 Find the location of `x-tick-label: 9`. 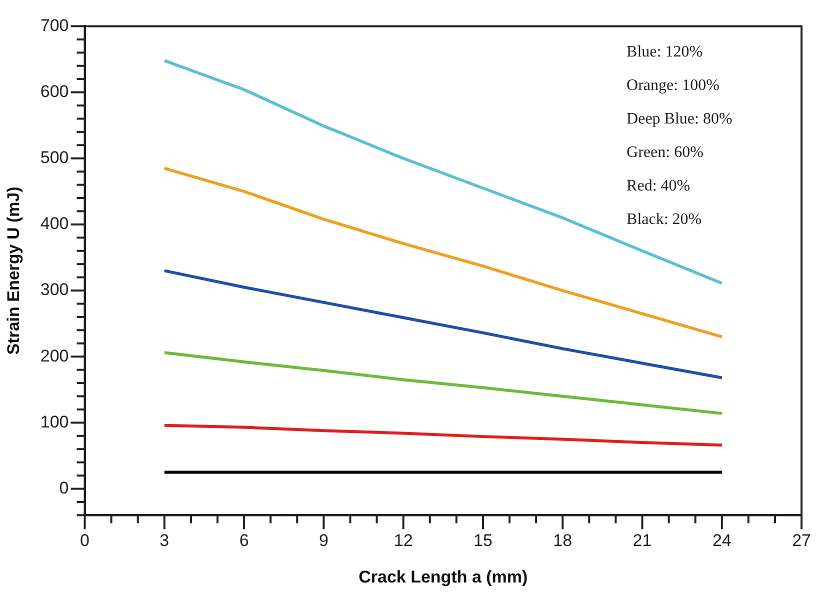

x-tick-label: 9 is located at coordinates (323, 540).